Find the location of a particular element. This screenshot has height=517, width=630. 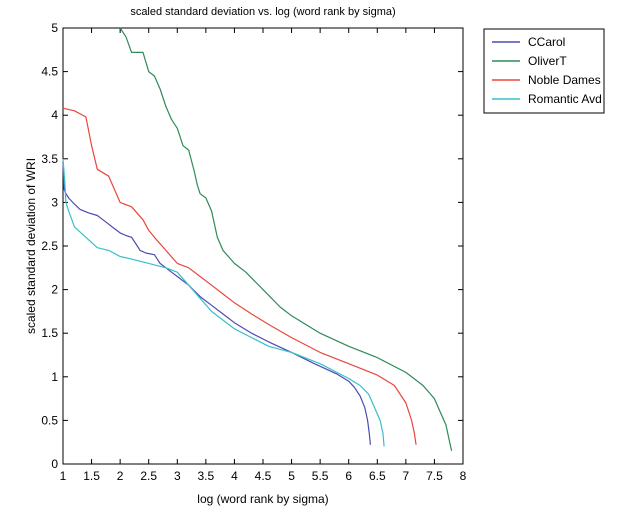

x-tick-label: 6.5 is located at coordinates (377, 476).